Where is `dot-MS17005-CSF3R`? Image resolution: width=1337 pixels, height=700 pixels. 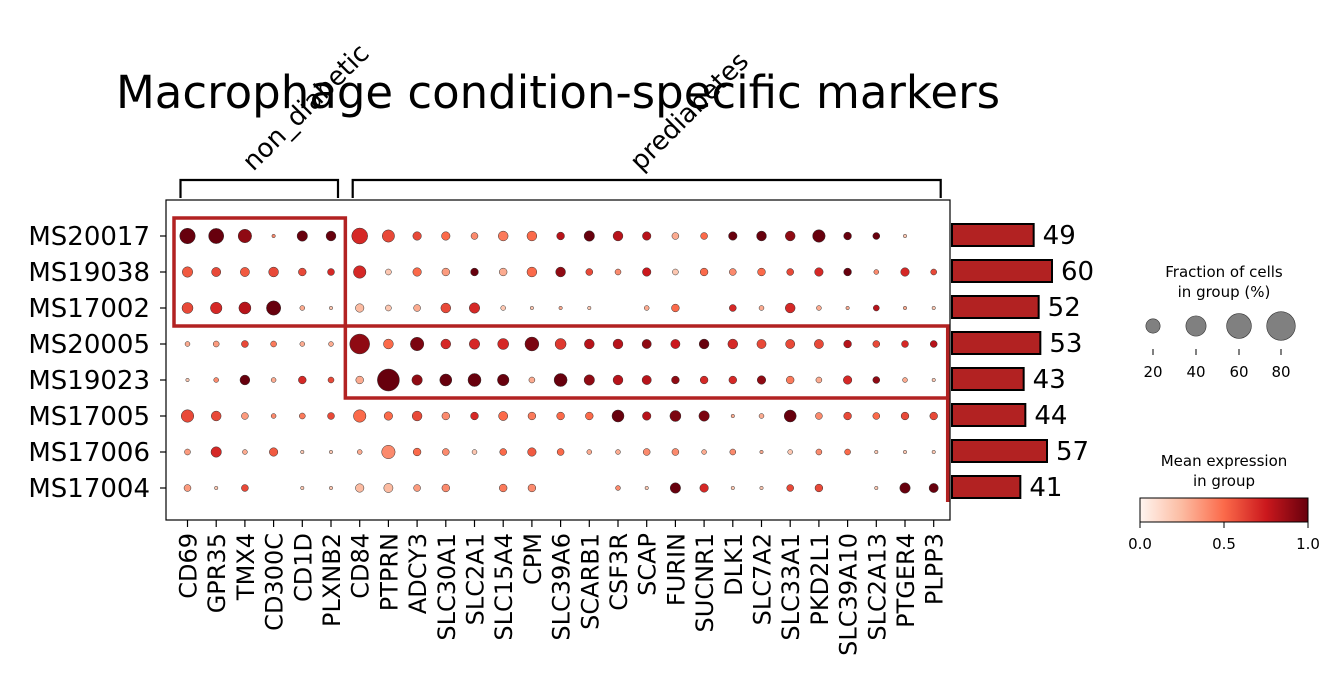 dot-MS17005-CSF3R is located at coordinates (618, 416).